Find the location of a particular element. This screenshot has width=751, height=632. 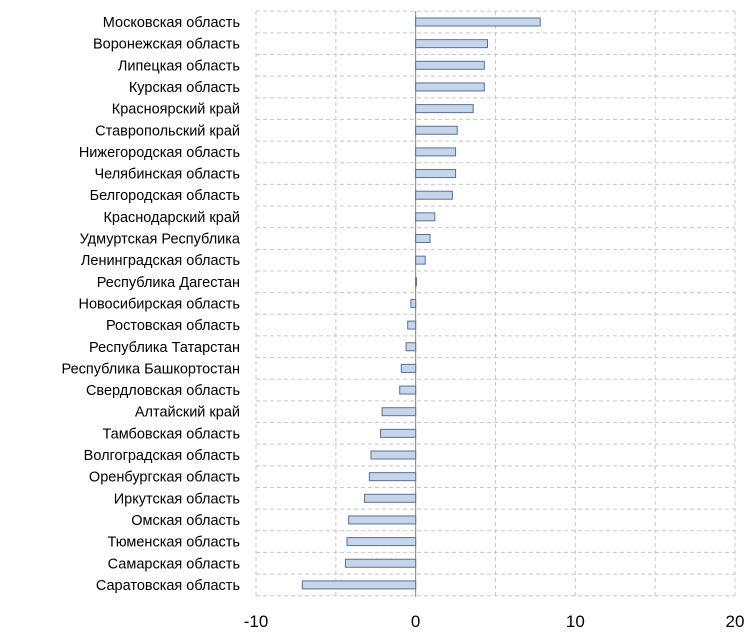

category-label: Ставропольский край is located at coordinates (167, 131).